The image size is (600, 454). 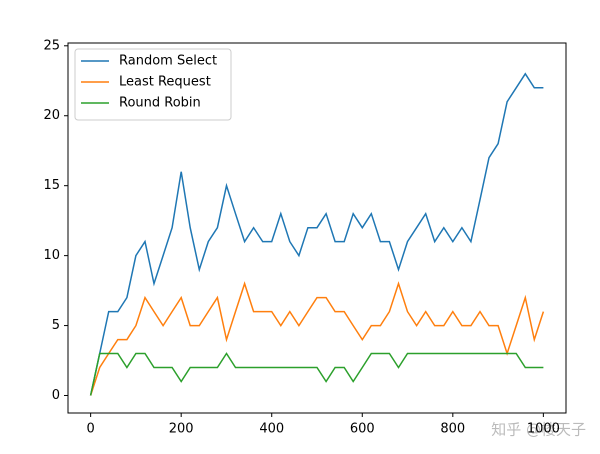 What do you see at coordinates (90, 429) in the screenshot?
I see `x-tick-label: 0` at bounding box center [90, 429].